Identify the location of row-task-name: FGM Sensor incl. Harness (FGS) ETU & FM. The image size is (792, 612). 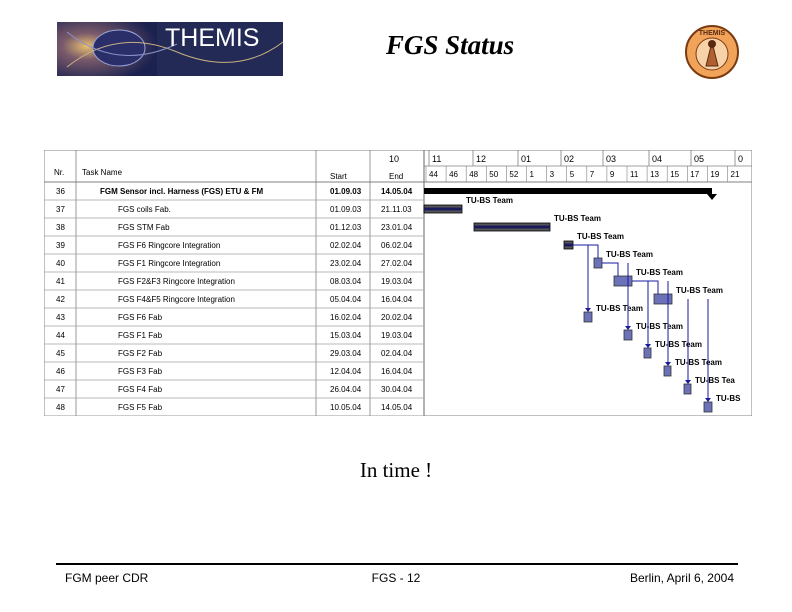
(181, 191).